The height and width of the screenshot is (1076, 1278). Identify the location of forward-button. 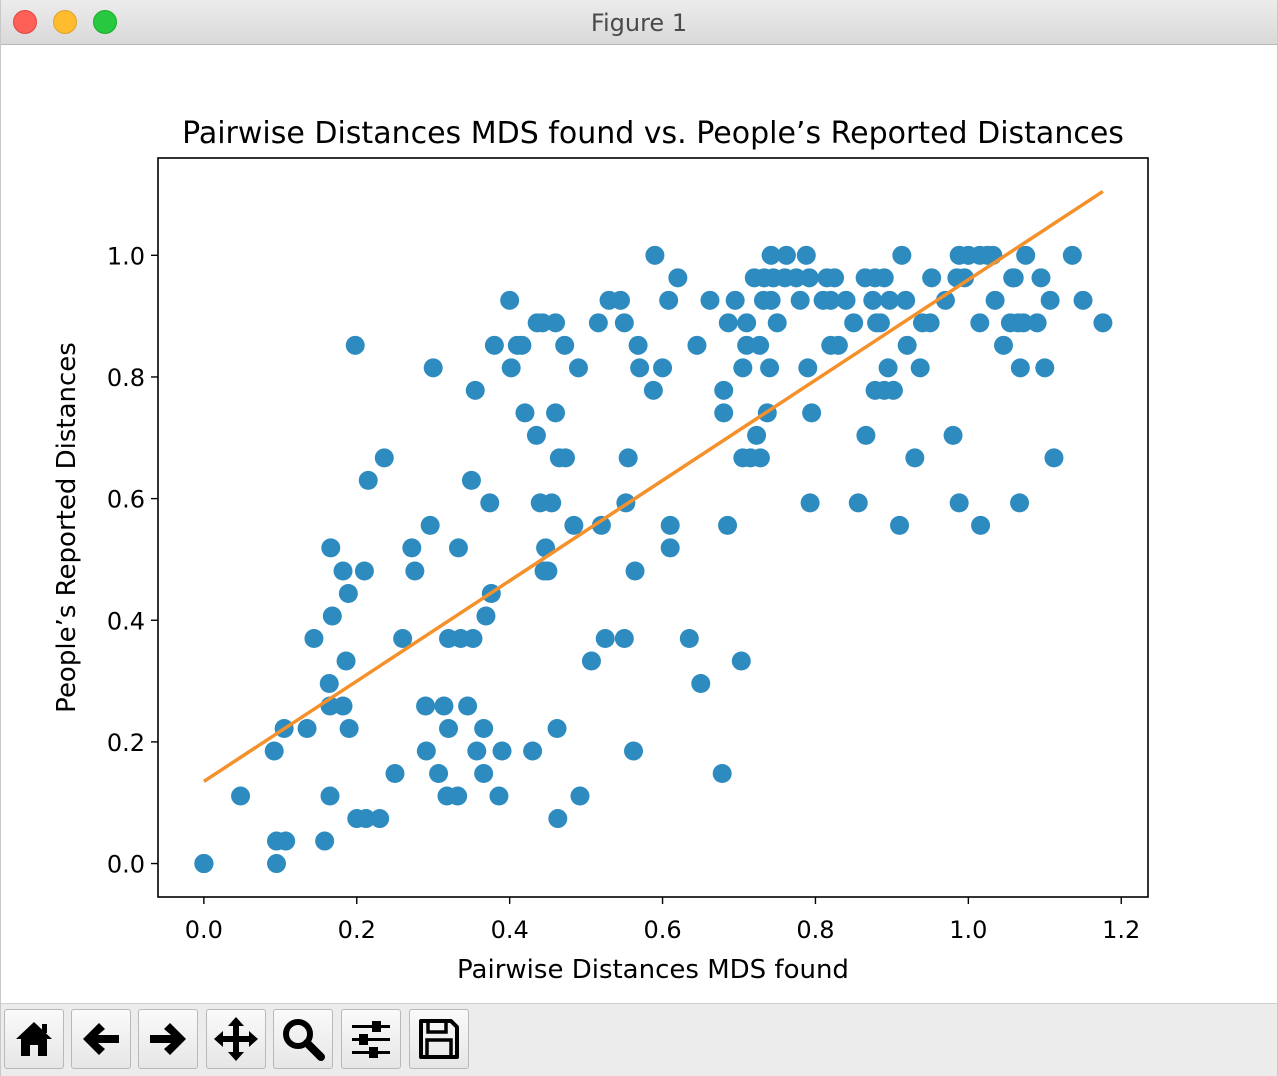
(168, 1039).